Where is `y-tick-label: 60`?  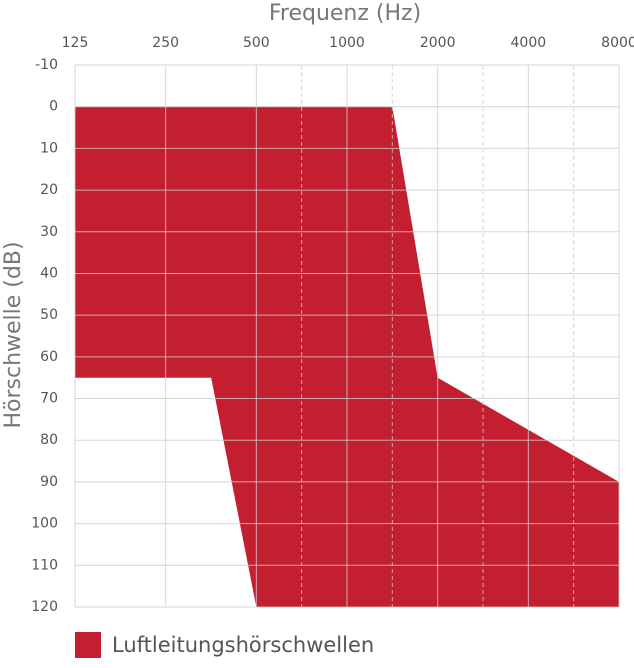
y-tick-label: 60 is located at coordinates (49, 357).